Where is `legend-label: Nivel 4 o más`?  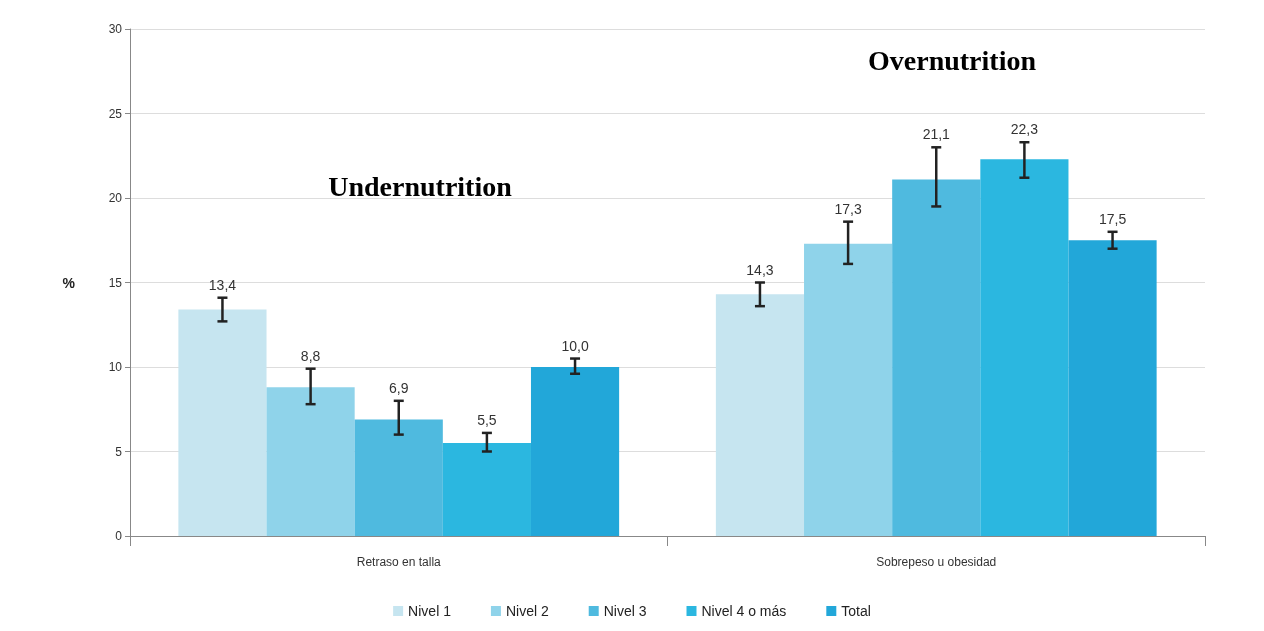
legend-label: Nivel 4 o más is located at coordinates (744, 611).